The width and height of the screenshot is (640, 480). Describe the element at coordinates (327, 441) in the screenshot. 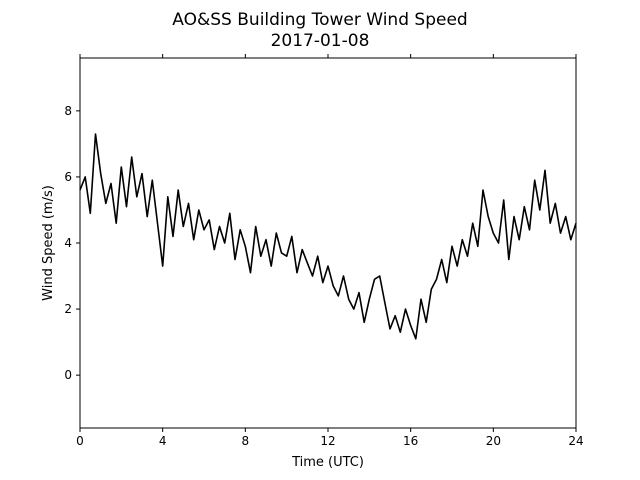

I see `x-tick-label: 12` at that location.